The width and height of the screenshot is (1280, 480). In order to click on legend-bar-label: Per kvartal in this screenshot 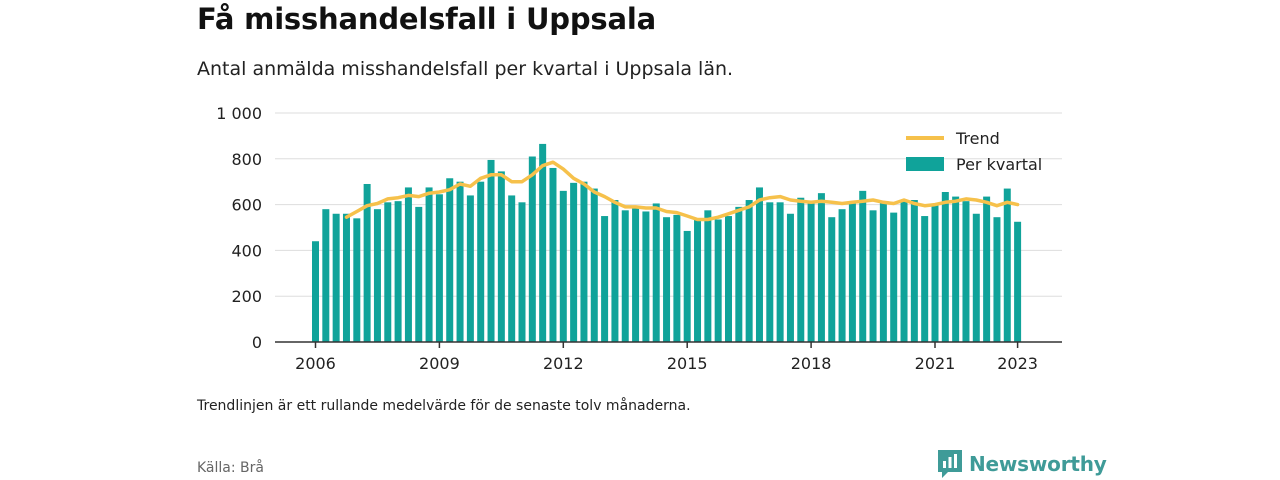, I will do `click(999, 164)`.